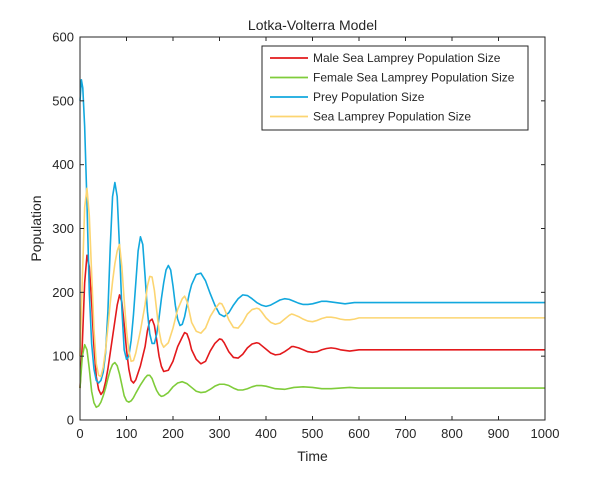 The height and width of the screenshot is (478, 598). I want to click on legend-label-1: Male Sea Lamprey Population Size, so click(407, 58).